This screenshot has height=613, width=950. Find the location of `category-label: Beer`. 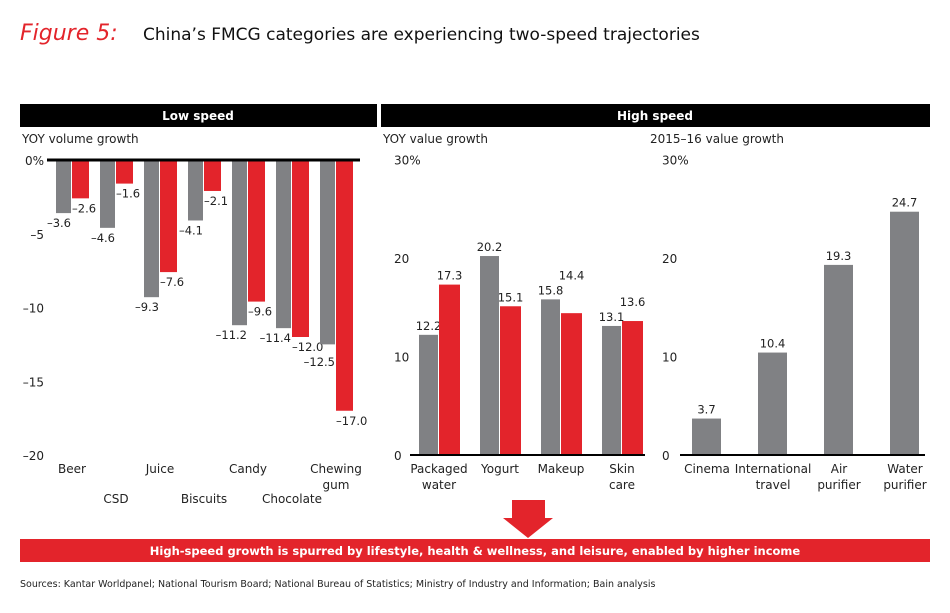

category-label: Beer is located at coordinates (72, 469).